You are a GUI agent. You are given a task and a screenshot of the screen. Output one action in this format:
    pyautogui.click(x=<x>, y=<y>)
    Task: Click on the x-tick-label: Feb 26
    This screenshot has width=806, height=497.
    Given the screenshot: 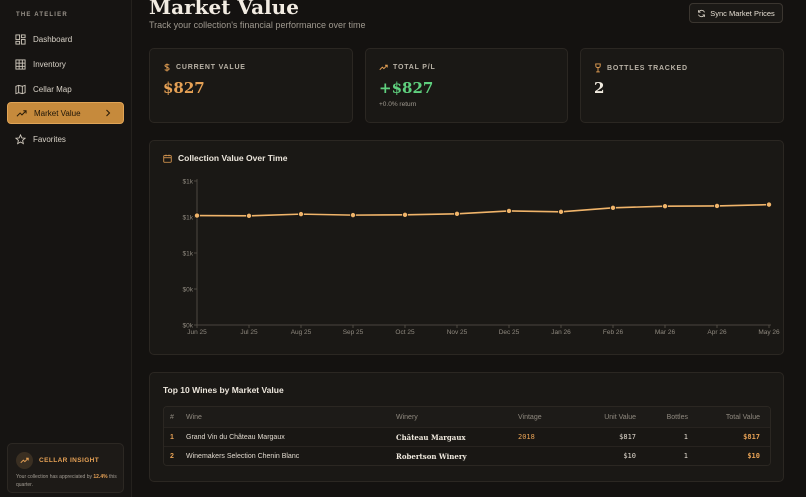 What is the action you would take?
    pyautogui.click(x=613, y=332)
    